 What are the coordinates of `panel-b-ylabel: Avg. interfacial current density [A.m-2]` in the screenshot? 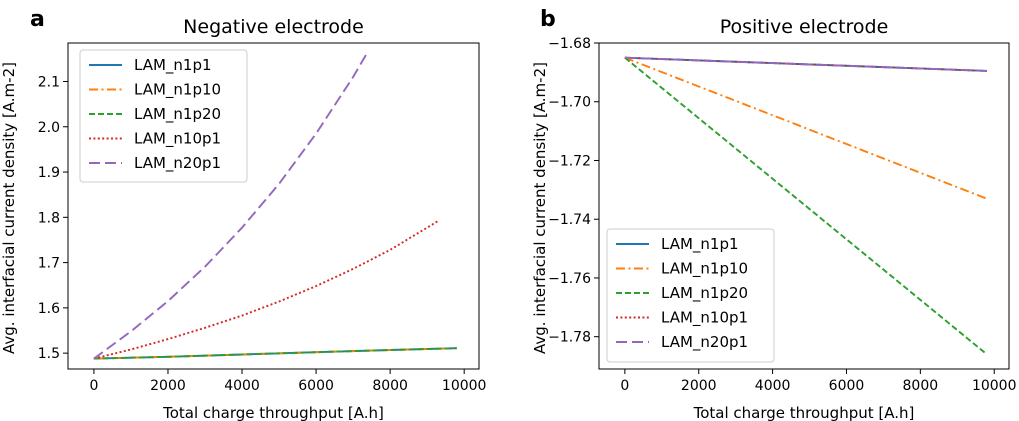 It's located at (540, 208).